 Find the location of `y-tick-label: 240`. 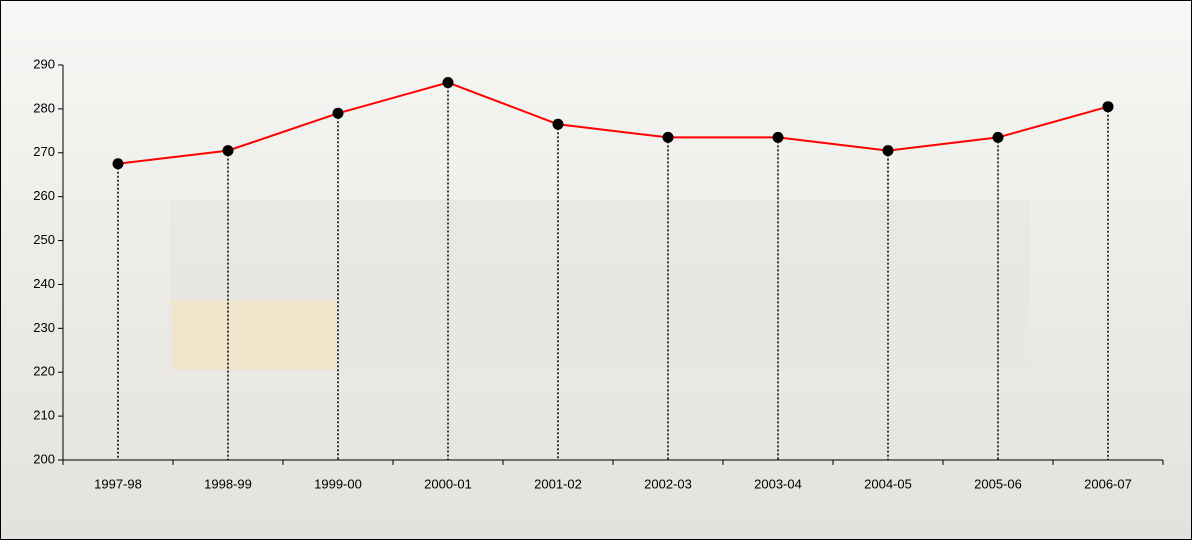

y-tick-label: 240 is located at coordinates (44, 283).